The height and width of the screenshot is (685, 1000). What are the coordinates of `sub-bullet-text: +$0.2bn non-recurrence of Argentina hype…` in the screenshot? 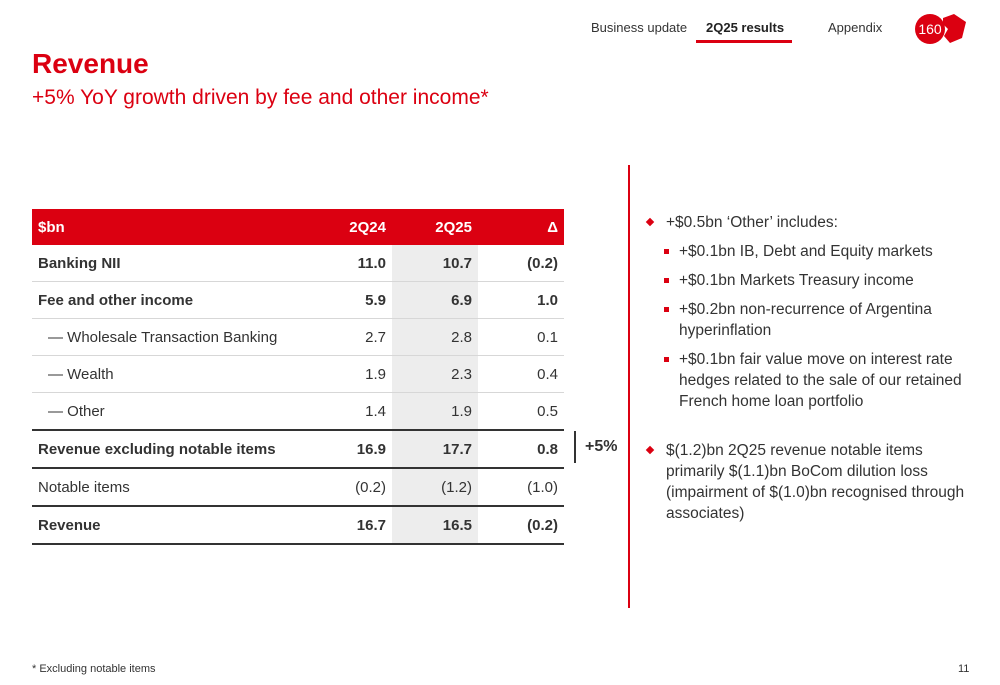 It's located at (805, 320).